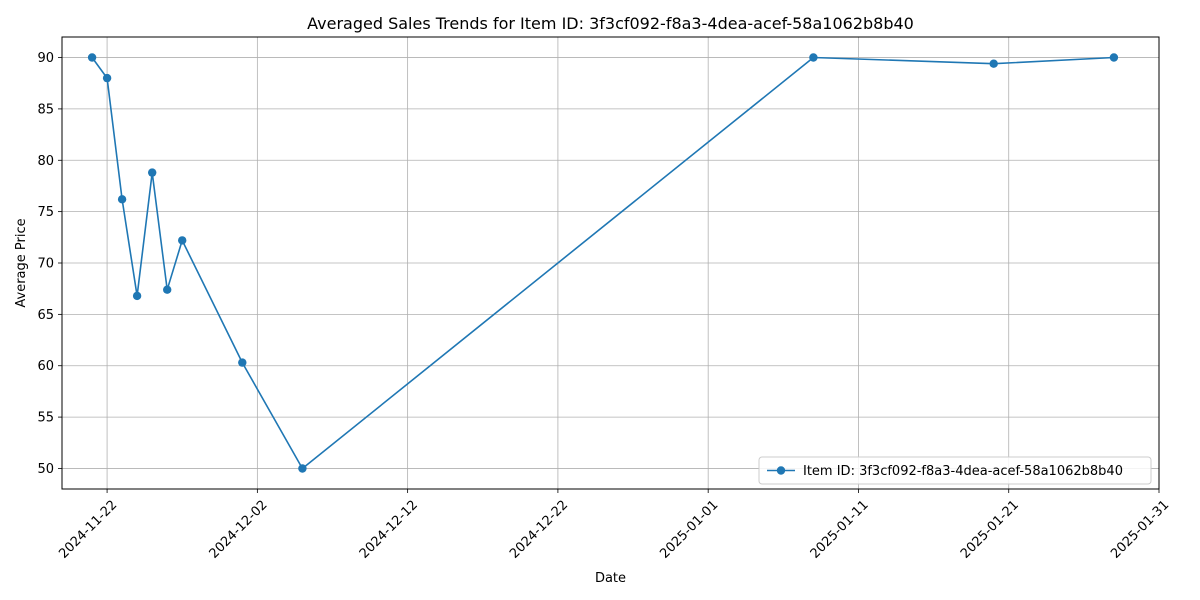 This screenshot has width=1200, height=600. What do you see at coordinates (45, 109) in the screenshot?
I see `y-tick-label: 85` at bounding box center [45, 109].